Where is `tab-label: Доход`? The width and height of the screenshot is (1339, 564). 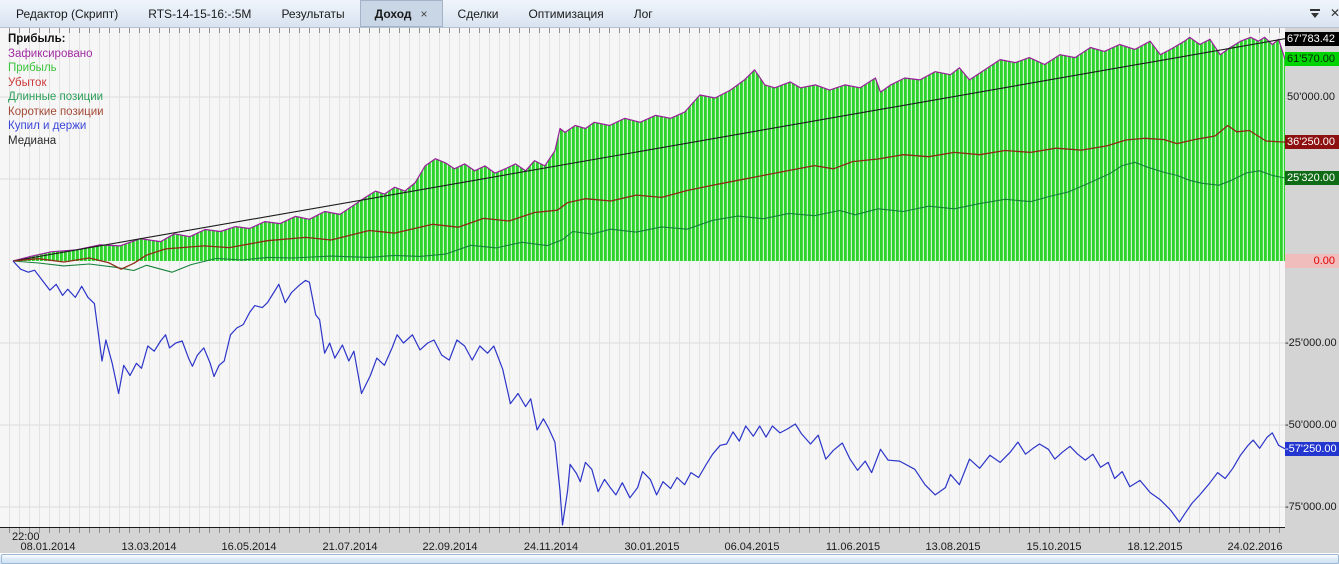 tab-label: Доход is located at coordinates (393, 13).